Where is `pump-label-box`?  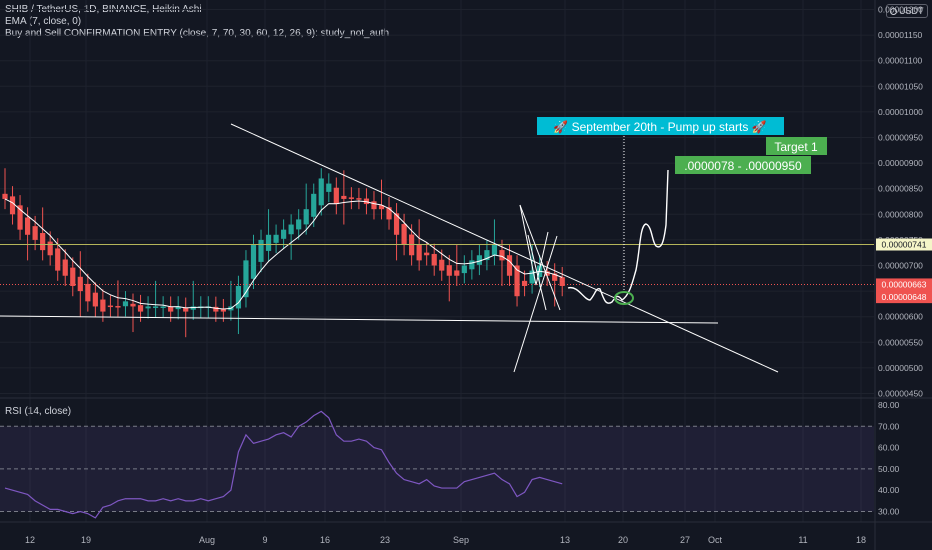
pump-label-box is located at coordinates (660, 126).